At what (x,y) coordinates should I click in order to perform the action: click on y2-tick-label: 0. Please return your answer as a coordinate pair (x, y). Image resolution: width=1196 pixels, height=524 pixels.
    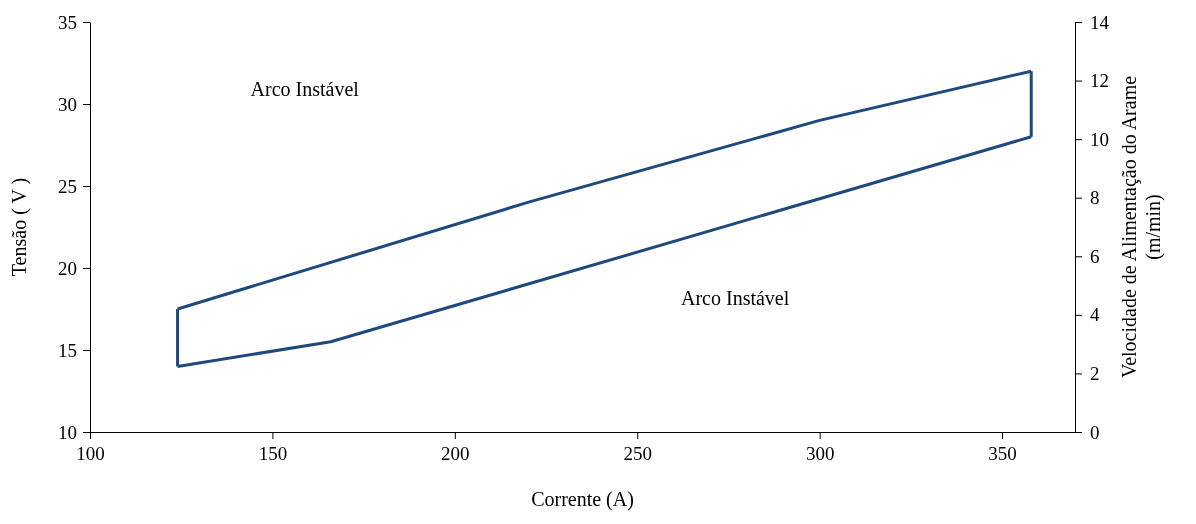
    Looking at the image, I should click on (1095, 432).